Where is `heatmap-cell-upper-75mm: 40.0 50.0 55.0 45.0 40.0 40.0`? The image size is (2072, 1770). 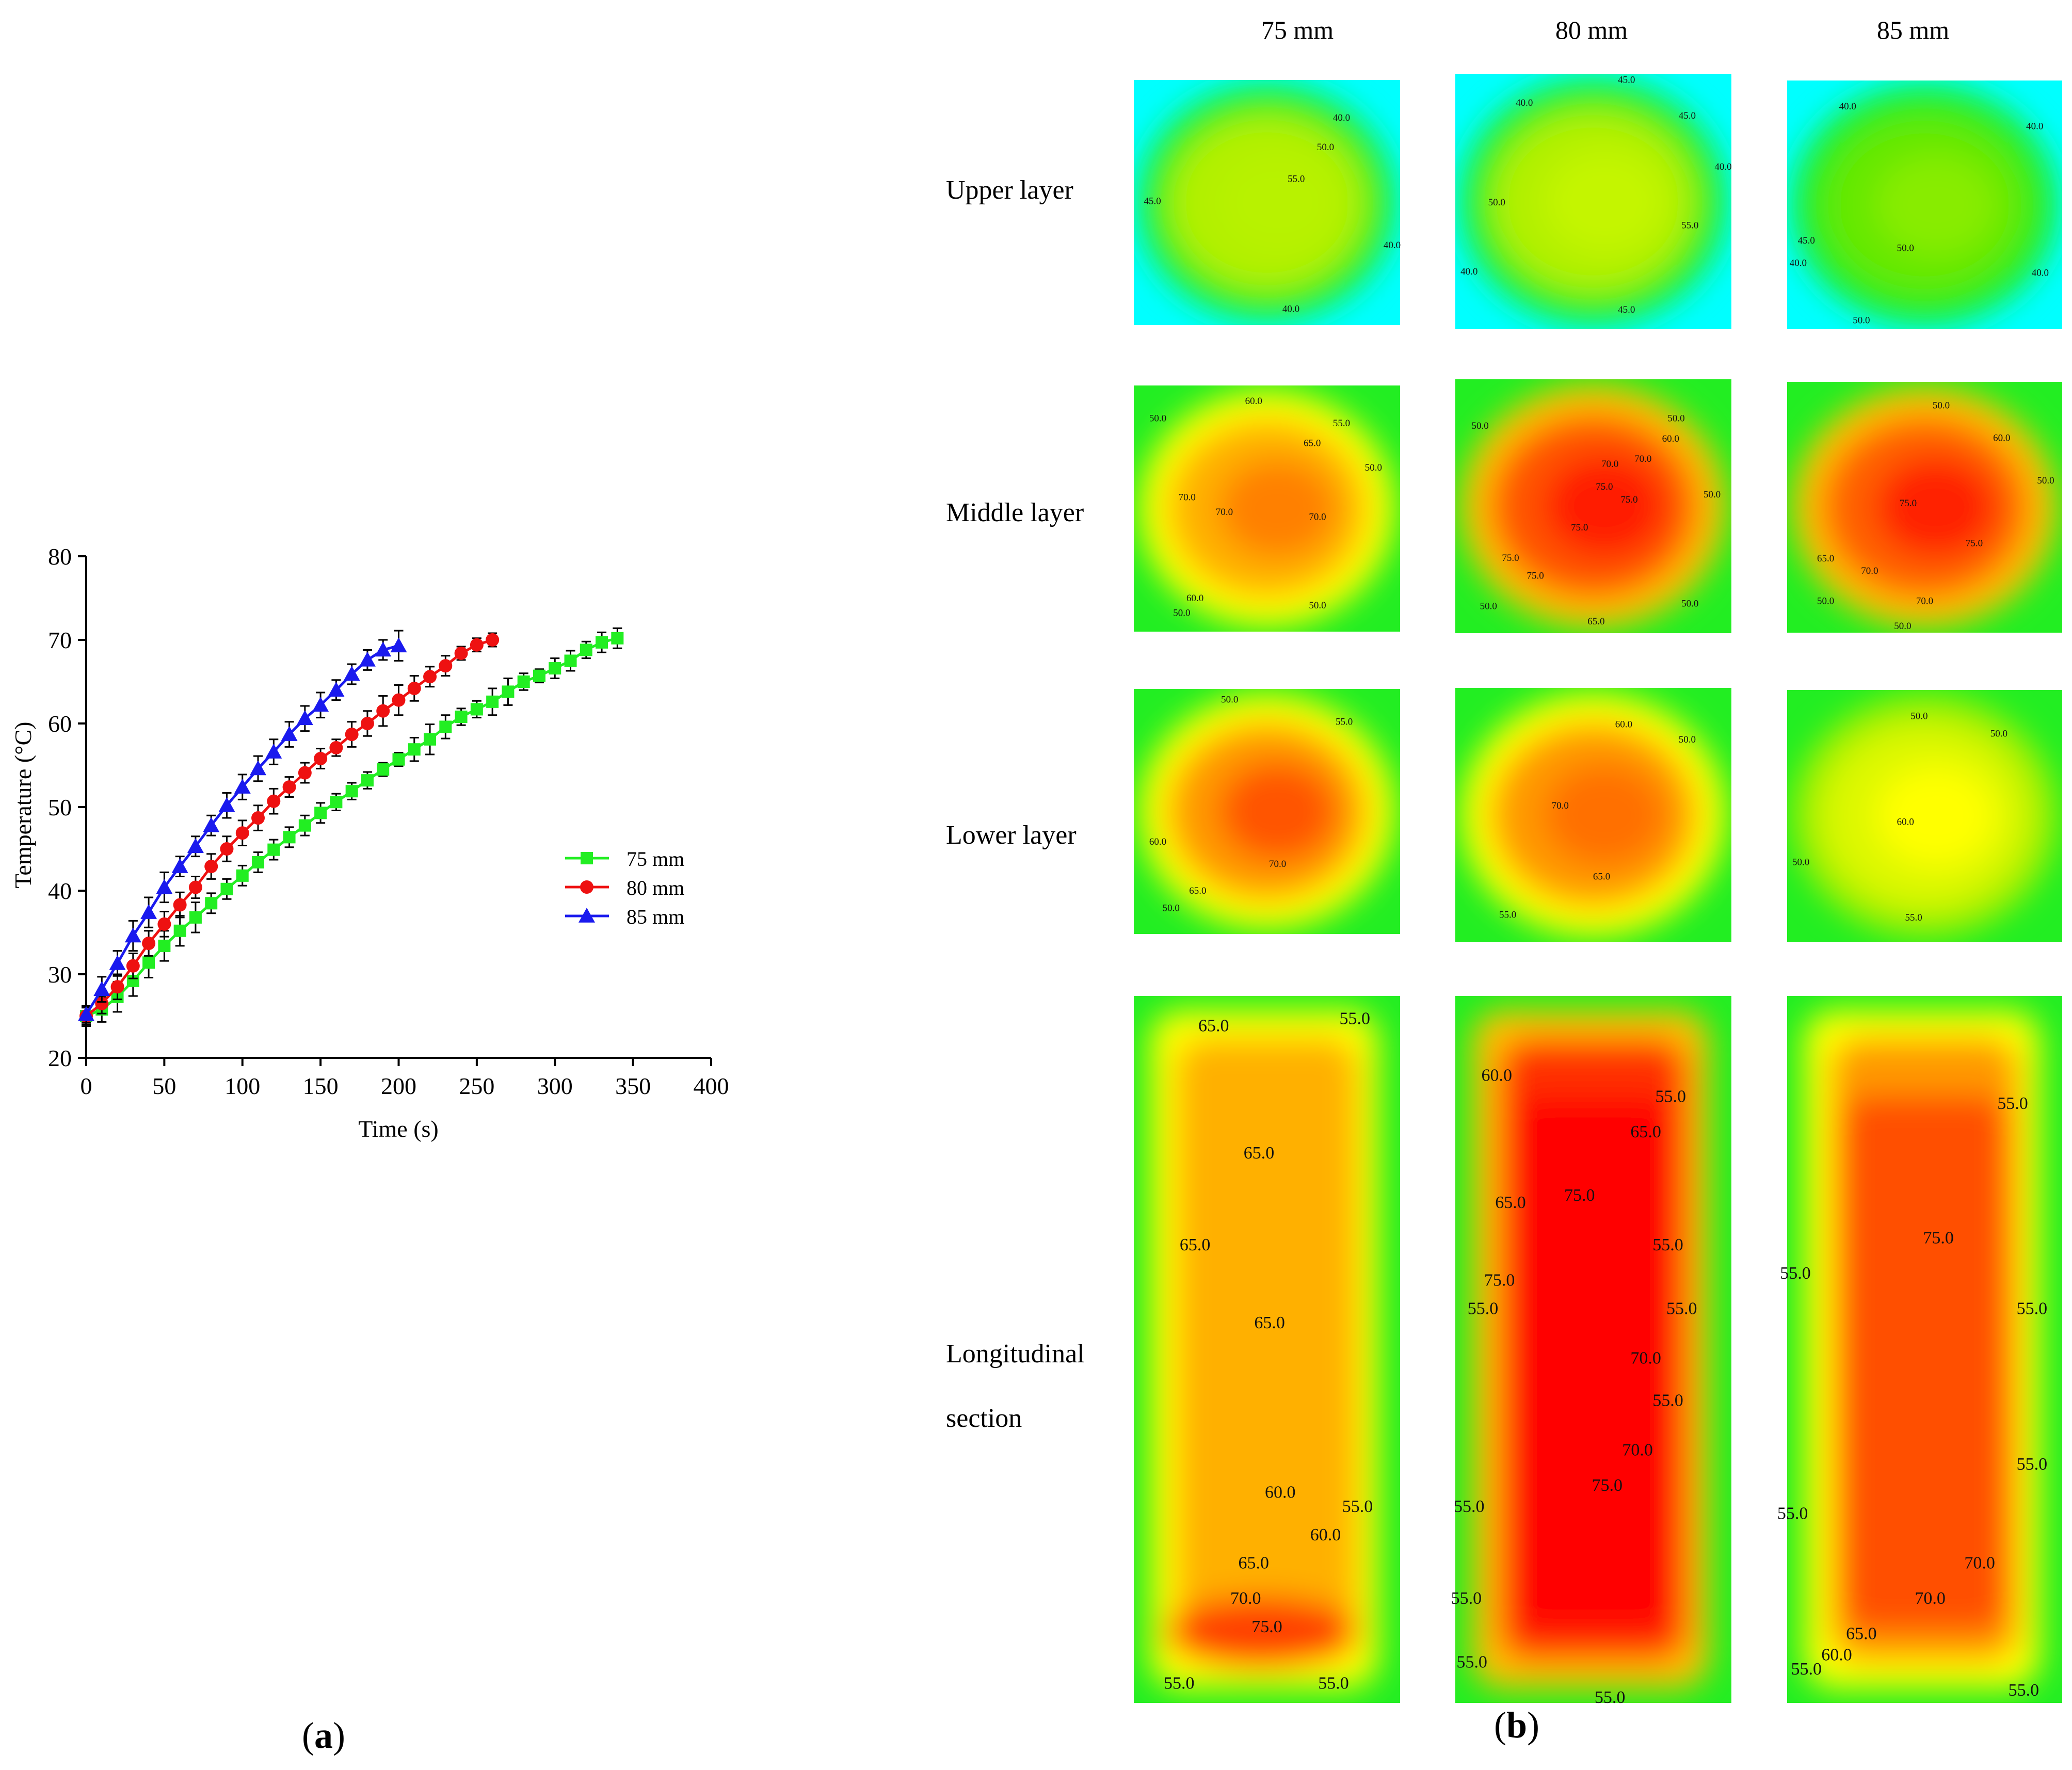 heatmap-cell-upper-75mm: 40.0 50.0 55.0 45.0 40.0 40.0 is located at coordinates (1267, 202).